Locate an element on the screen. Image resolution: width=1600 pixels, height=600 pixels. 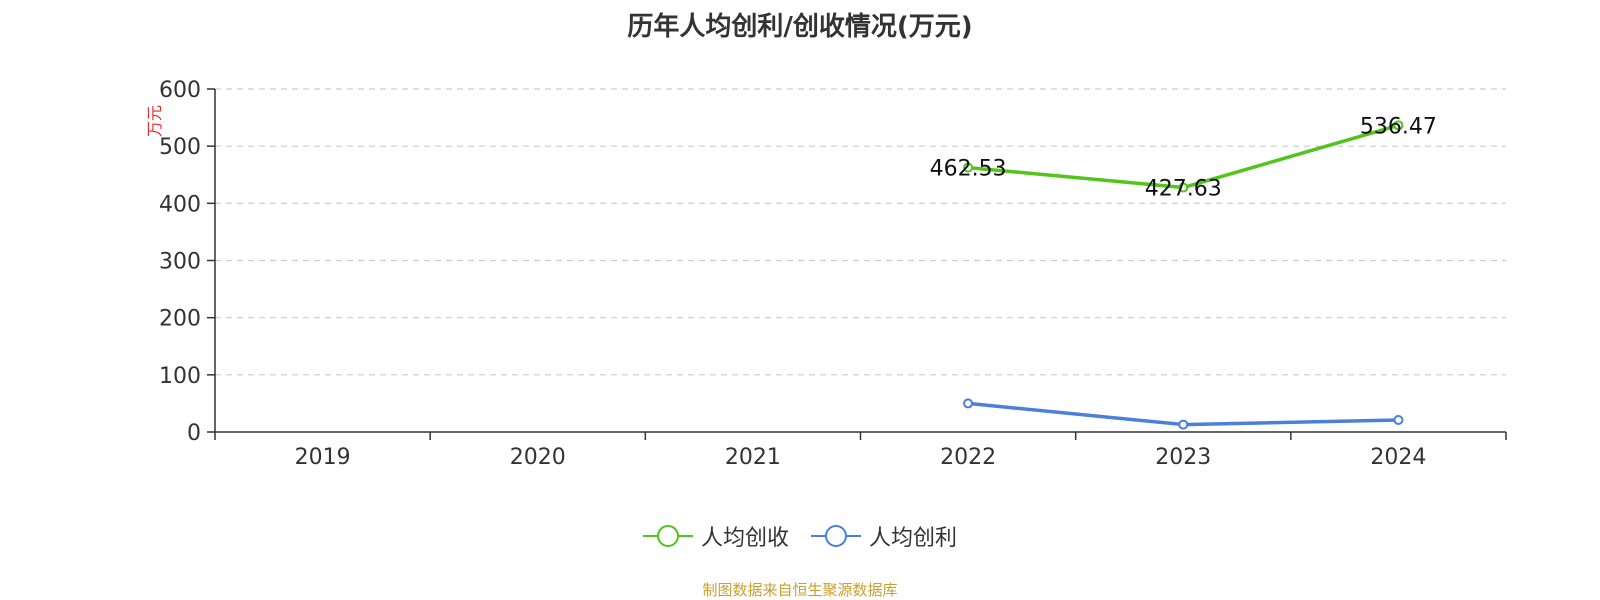
legend-item-profit: 人均创利 is located at coordinates (884, 536).